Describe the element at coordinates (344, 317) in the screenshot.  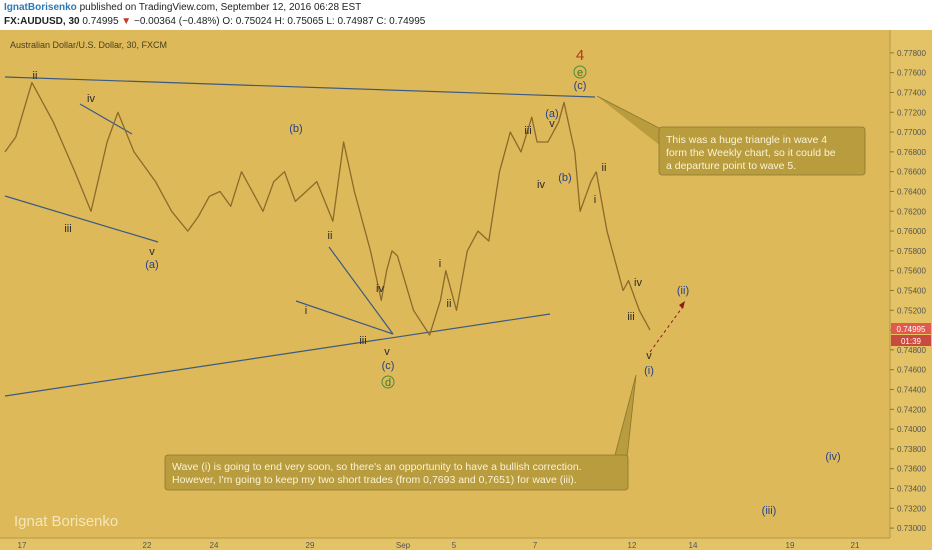
I see `wedge-lower-line` at that location.